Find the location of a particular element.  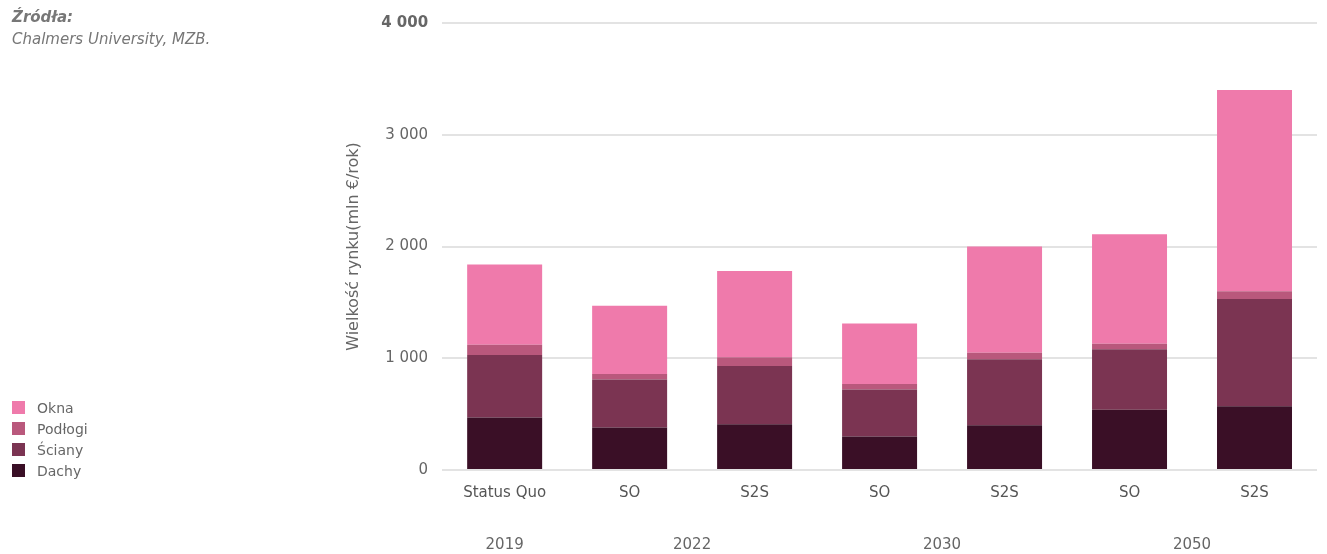

legend-label: Ściany is located at coordinates (60, 449).